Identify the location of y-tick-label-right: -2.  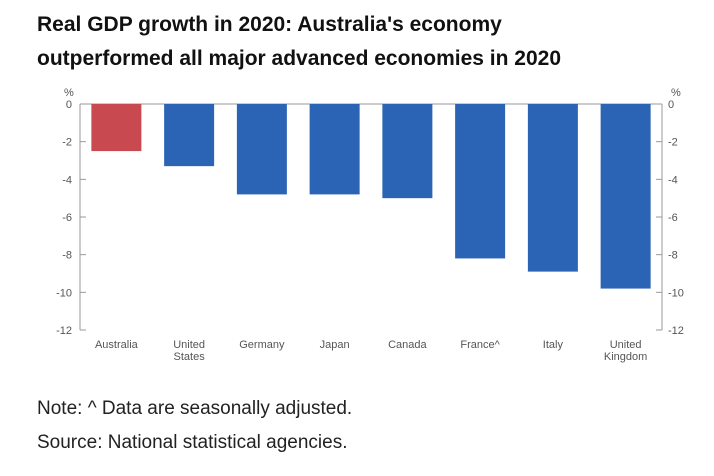
(673, 143).